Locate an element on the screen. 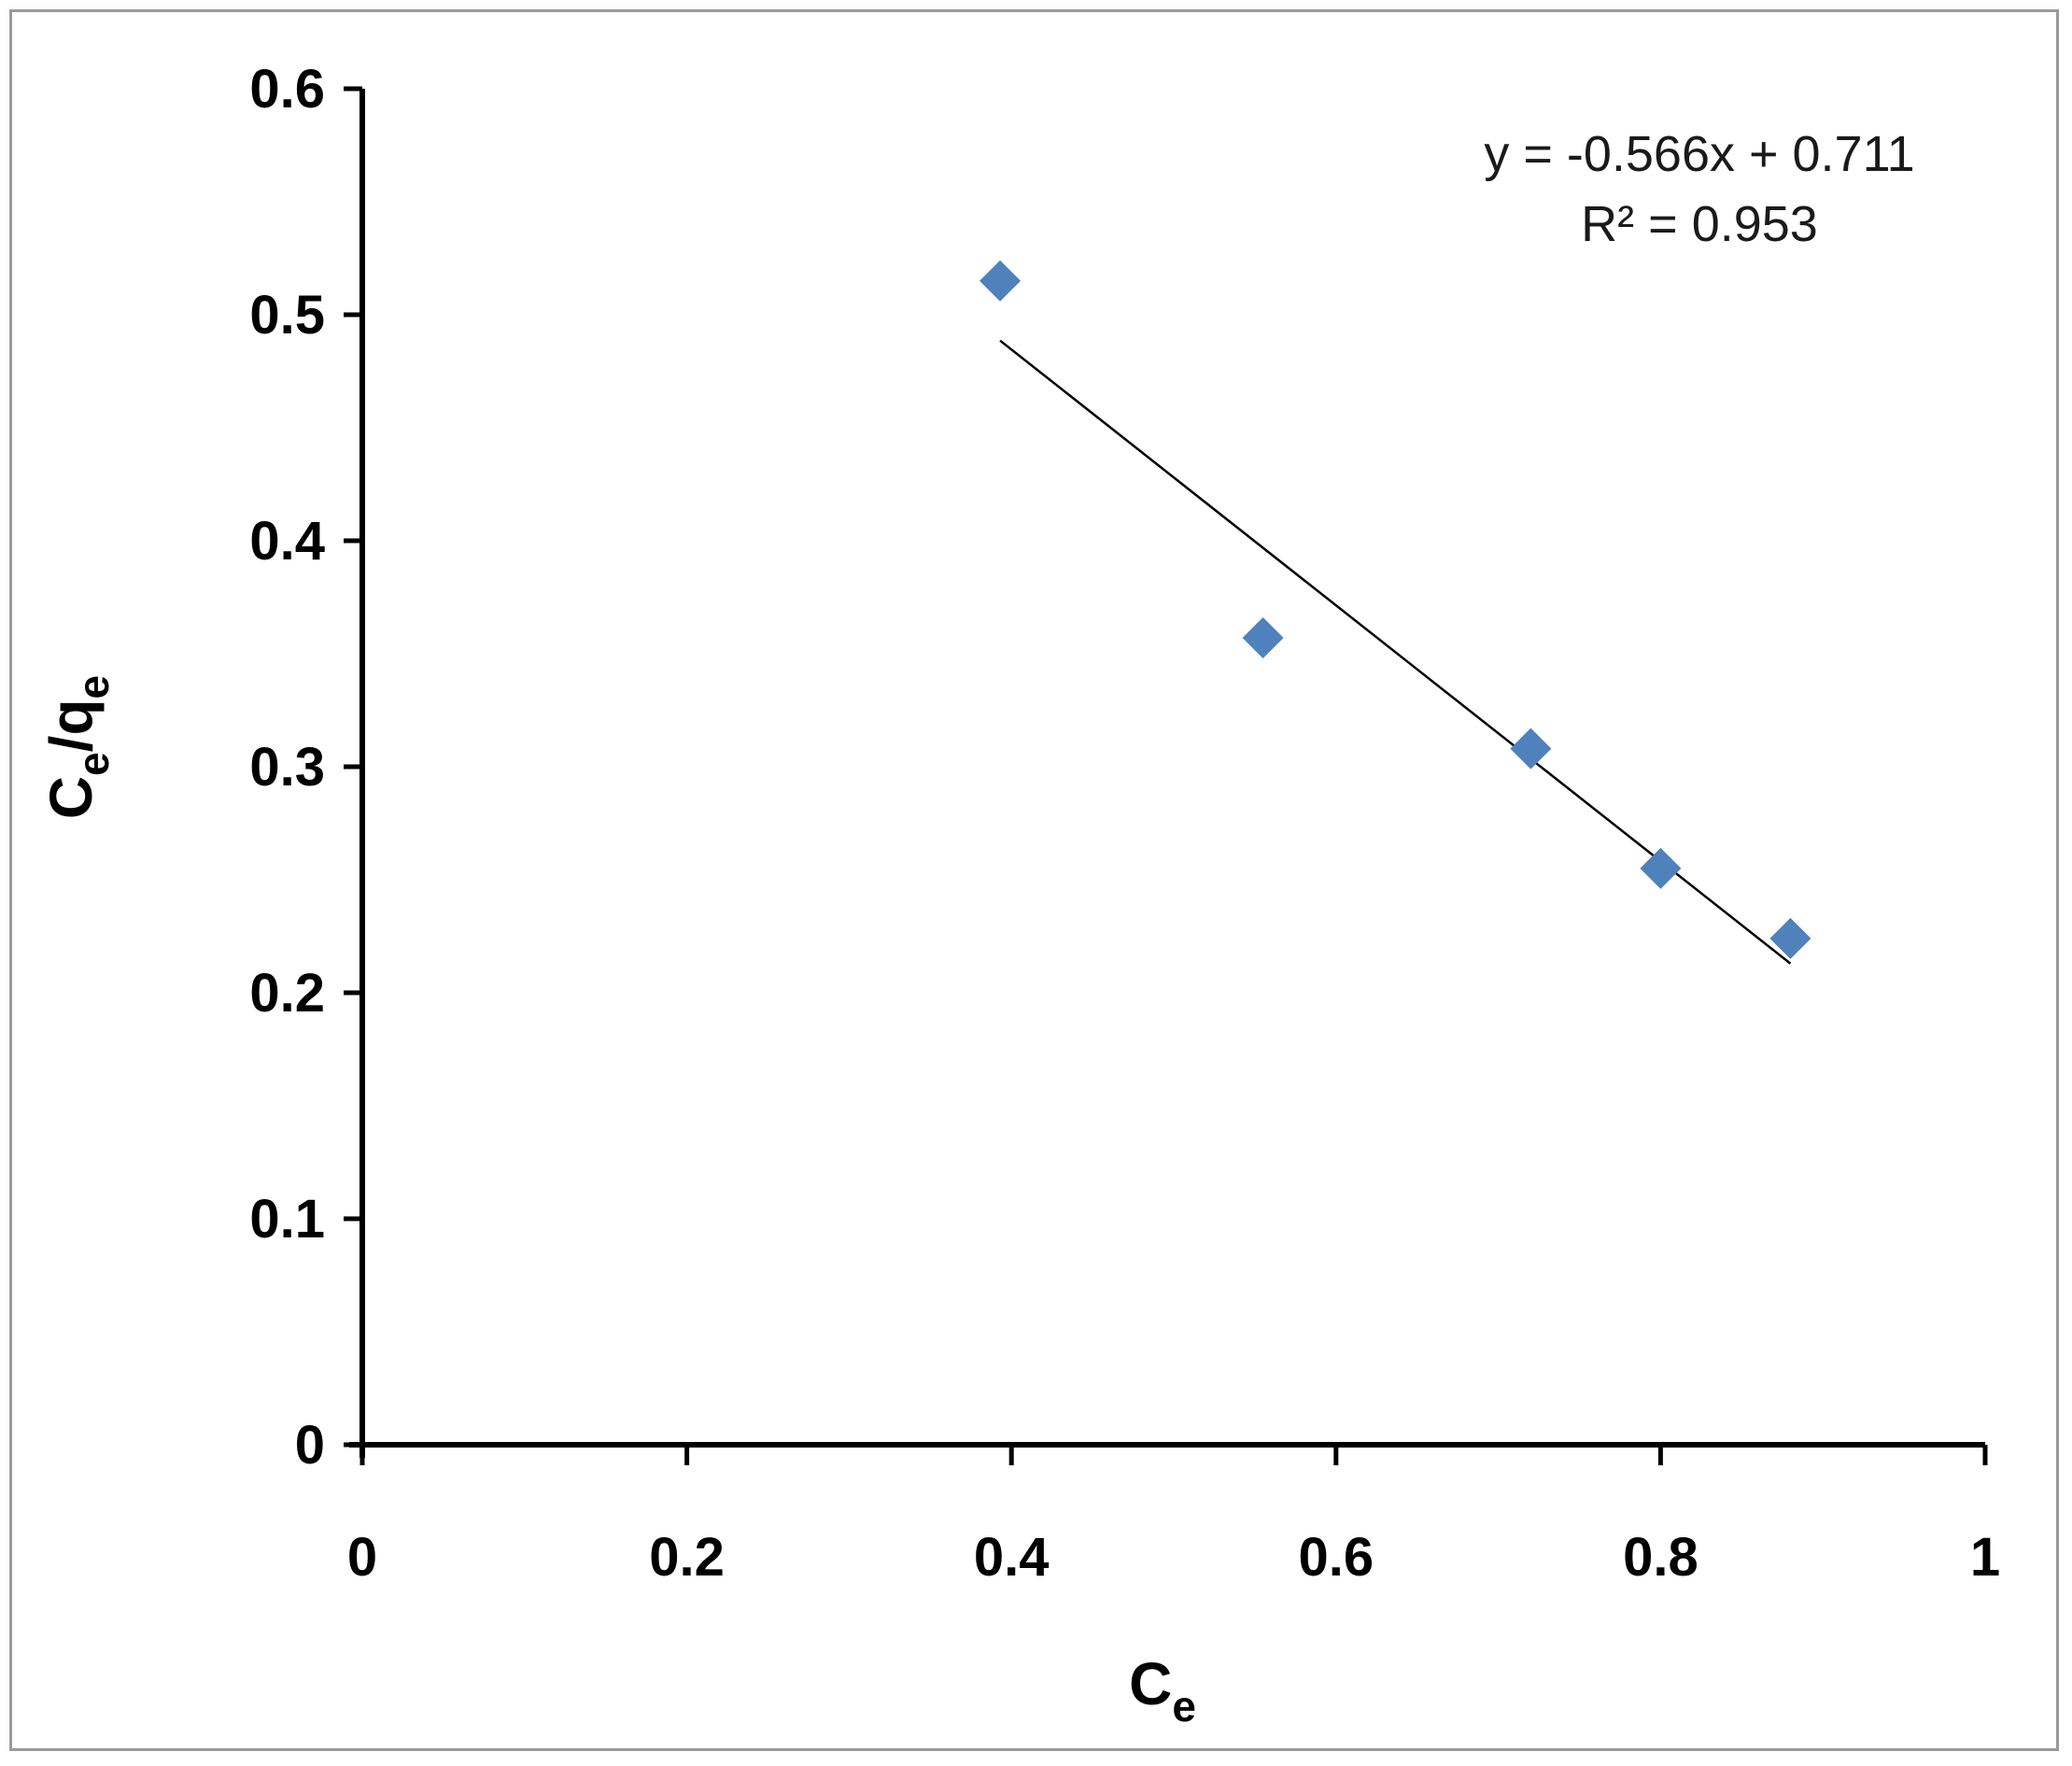 The height and width of the screenshot is (1766, 2072). x-tick-label: 1 is located at coordinates (1985, 1557).